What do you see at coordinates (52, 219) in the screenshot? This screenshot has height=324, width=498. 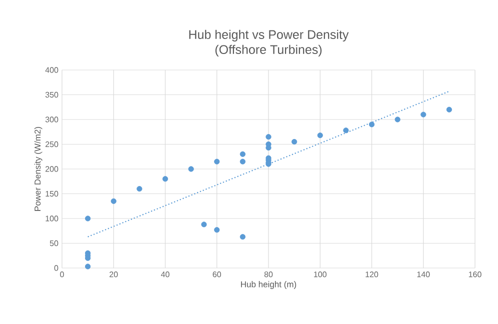 I see `y-tick-label: 100` at bounding box center [52, 219].